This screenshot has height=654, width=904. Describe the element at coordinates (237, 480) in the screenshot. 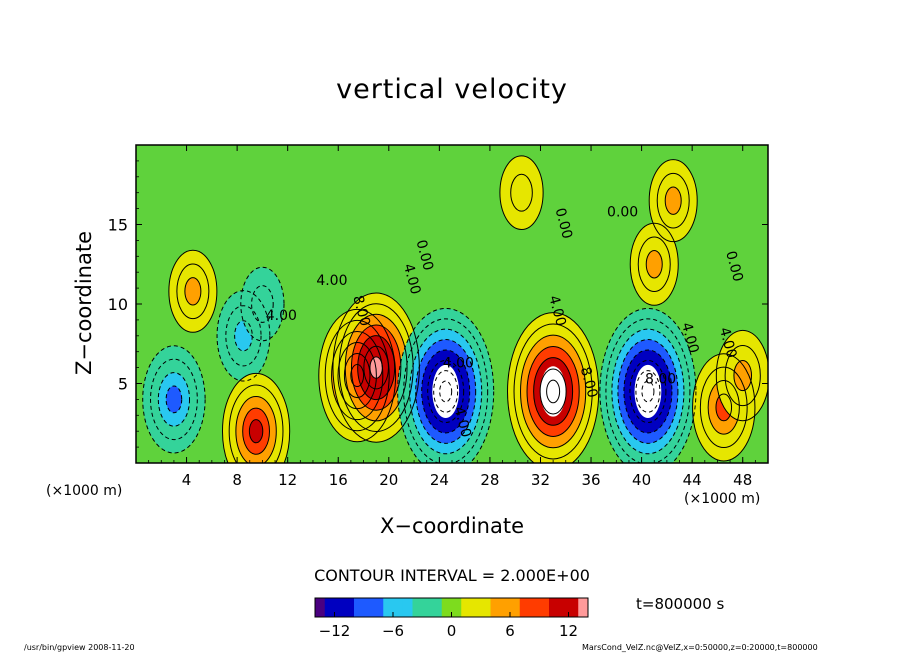

I see `x-tick-label: 8` at that location.